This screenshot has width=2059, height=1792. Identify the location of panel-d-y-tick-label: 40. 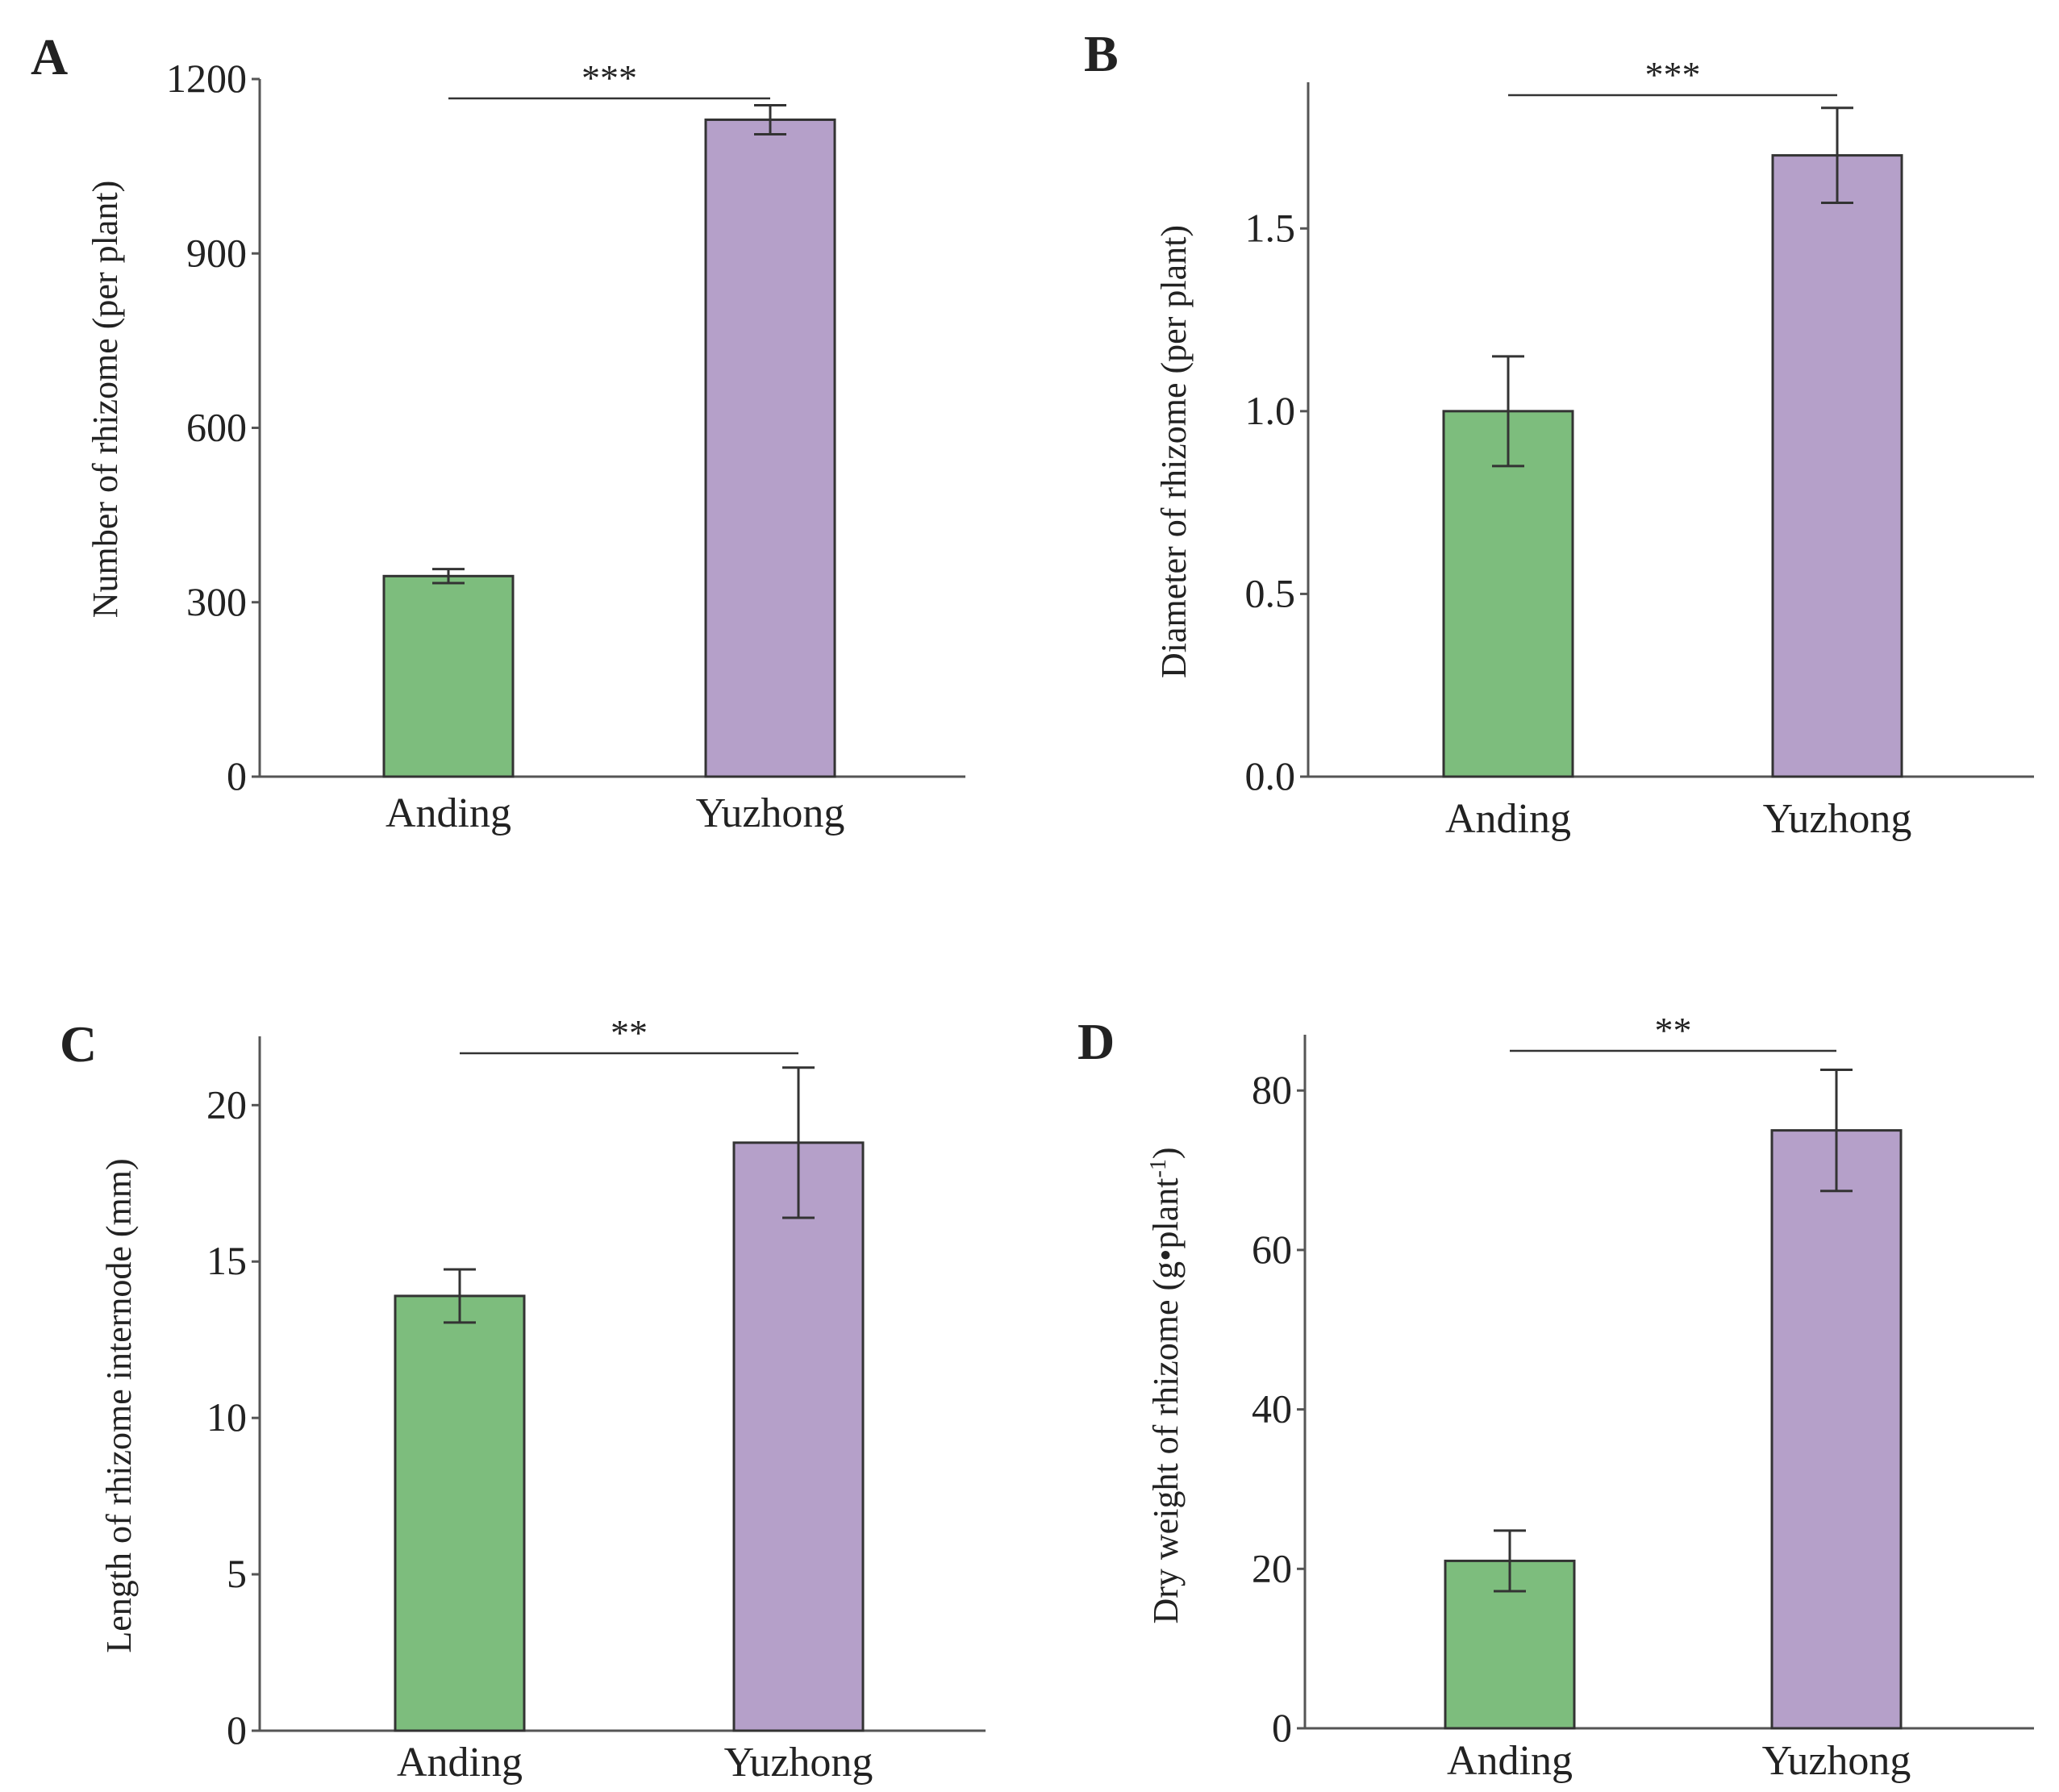
(1272, 1409).